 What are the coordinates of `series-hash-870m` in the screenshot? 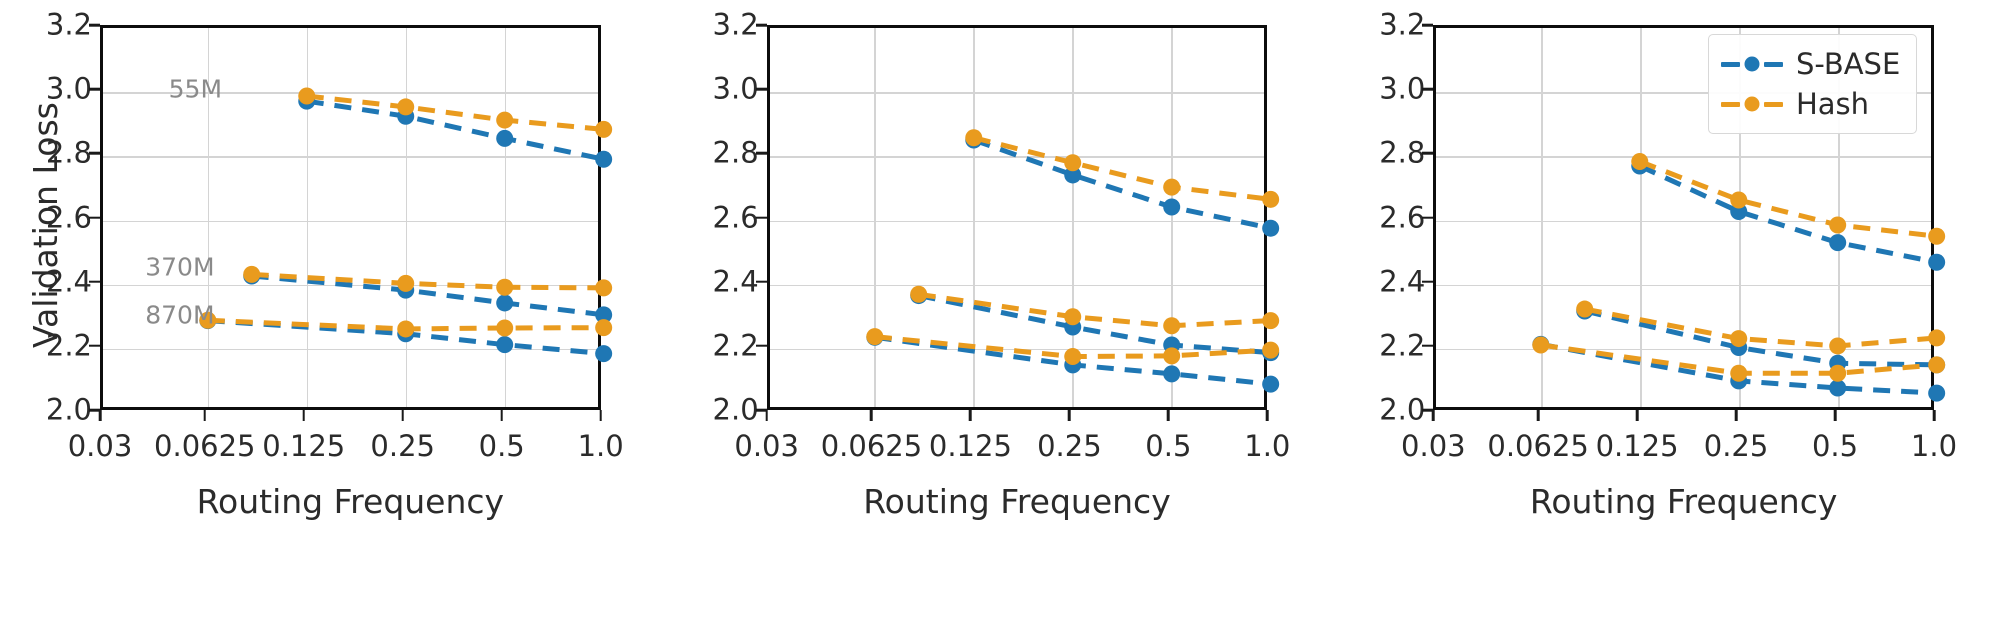 It's located at (1072, 347).